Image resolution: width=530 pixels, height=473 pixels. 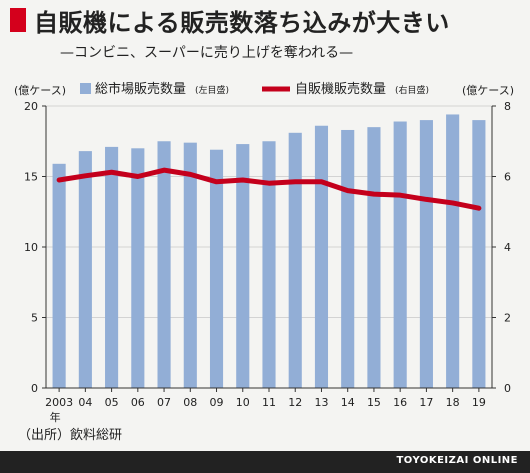 What do you see at coordinates (426, 402) in the screenshot?
I see `x-tick-label: 17` at bounding box center [426, 402].